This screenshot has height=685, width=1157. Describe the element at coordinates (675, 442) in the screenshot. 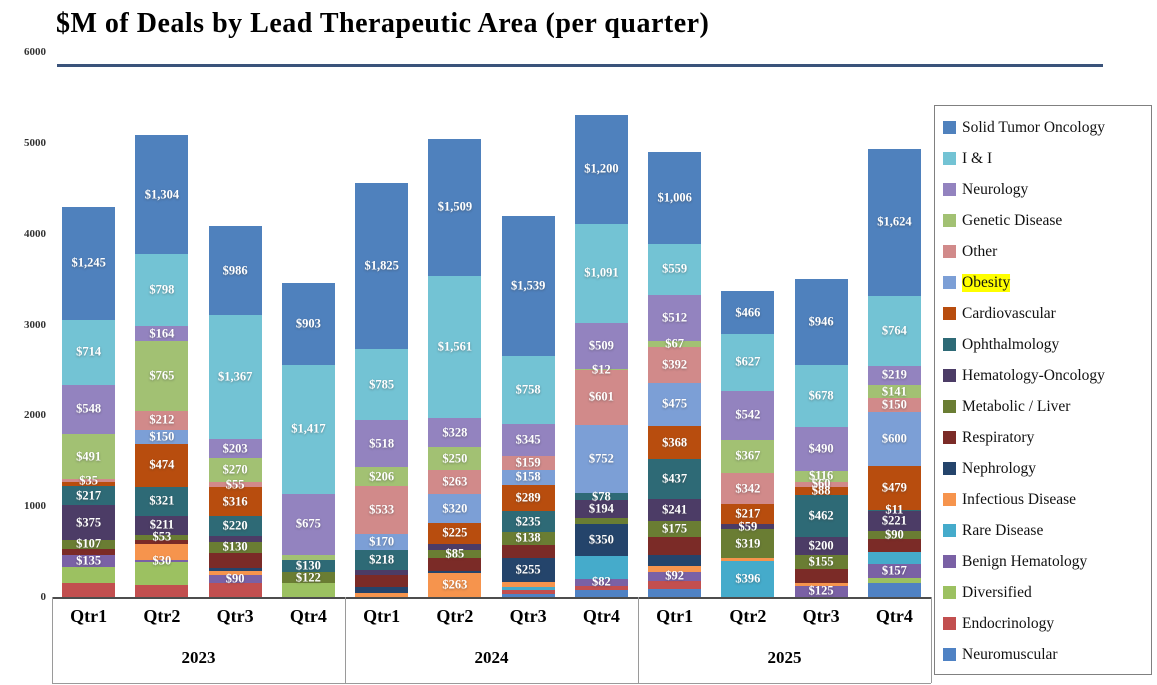

I see `bar-segment: $368` at that location.